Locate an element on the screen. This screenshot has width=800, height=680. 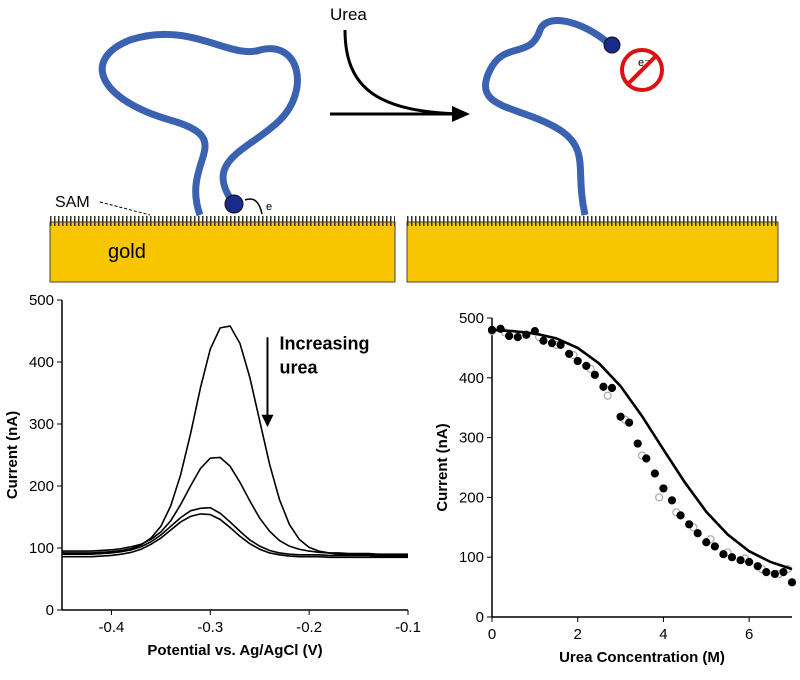
electron-label: e is located at coordinates (269, 207).